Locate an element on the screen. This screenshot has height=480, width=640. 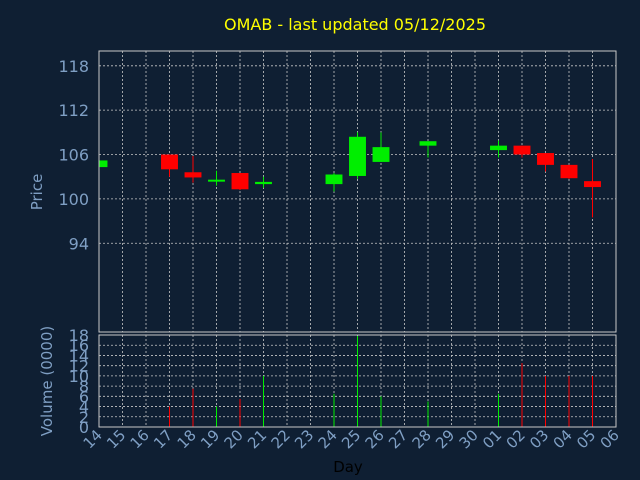
chart-title: OMAB - last updated 05/12/2025 is located at coordinates (355, 24).